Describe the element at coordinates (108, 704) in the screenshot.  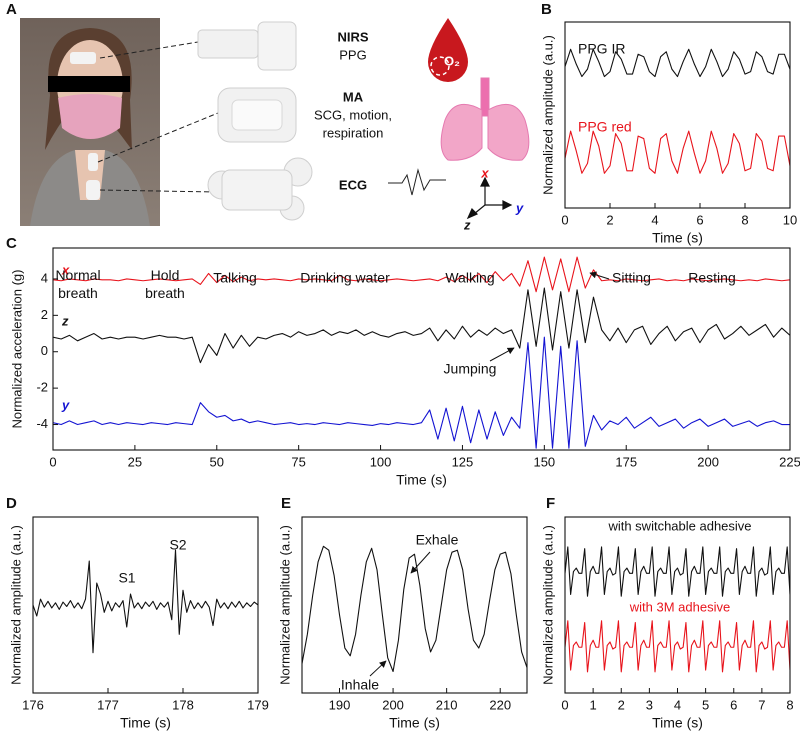
I see `x-tick-label: 177` at that location.